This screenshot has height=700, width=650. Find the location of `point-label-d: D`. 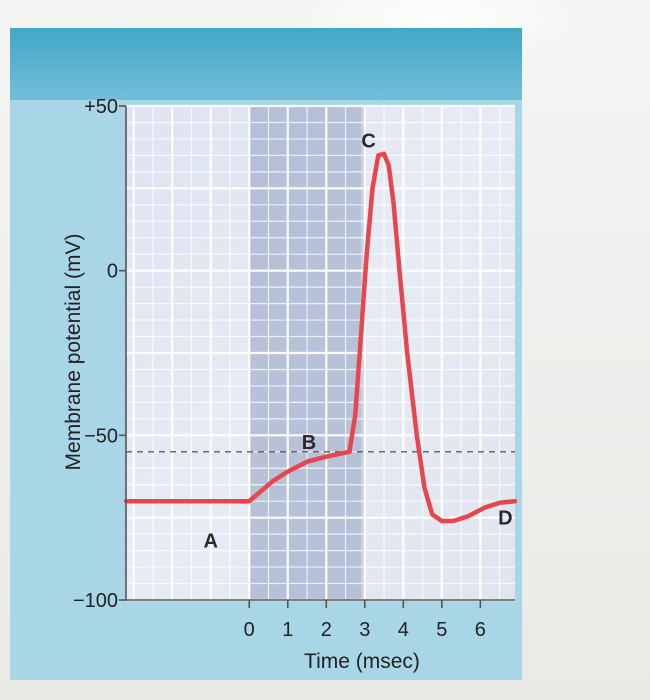

point-label-d: D is located at coordinates (505, 519).